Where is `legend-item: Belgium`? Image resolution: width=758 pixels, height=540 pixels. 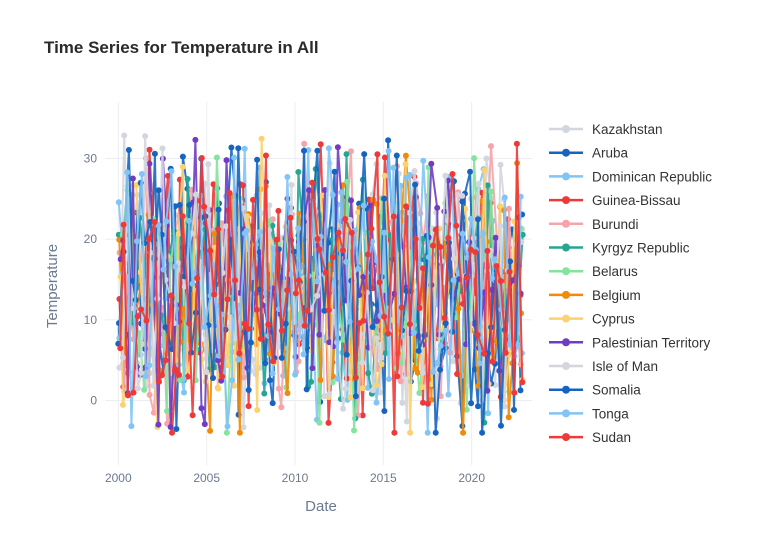
legend-item: Belgium is located at coordinates (595, 295).